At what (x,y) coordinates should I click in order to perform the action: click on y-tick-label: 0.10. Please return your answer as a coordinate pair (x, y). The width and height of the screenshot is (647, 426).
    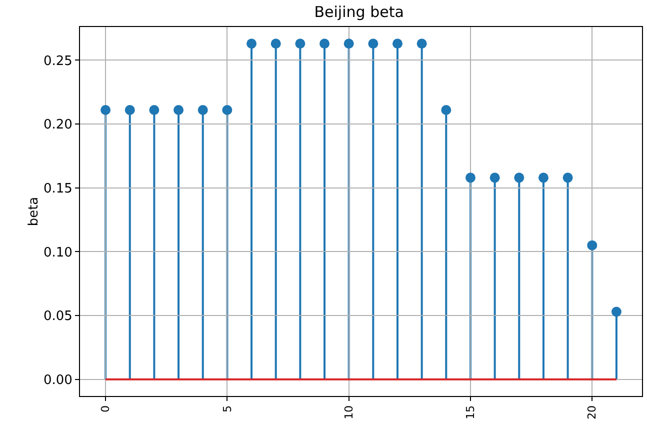
    Looking at the image, I should click on (57, 252).